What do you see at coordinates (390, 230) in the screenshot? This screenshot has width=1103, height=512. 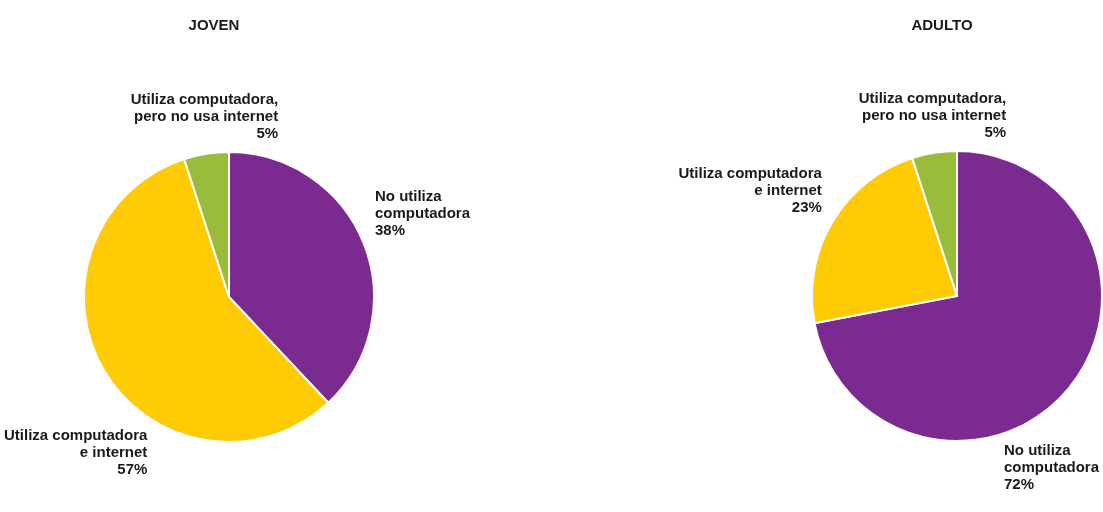 I see `data-label: 38%` at bounding box center [390, 230].